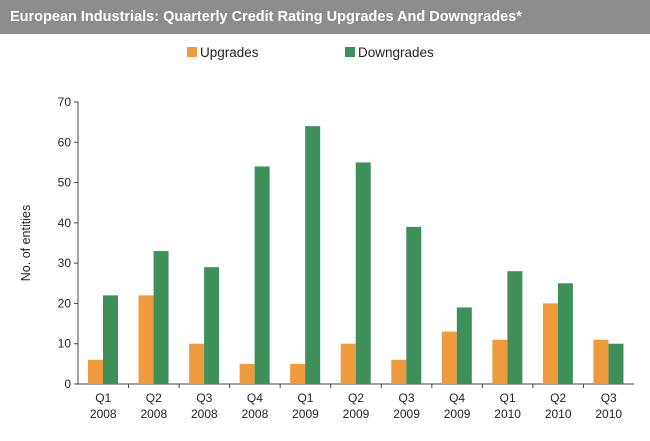 The height and width of the screenshot is (441, 650). Describe the element at coordinates (396, 52) in the screenshot. I see `legend-label-downgrades: Downgrades` at that location.